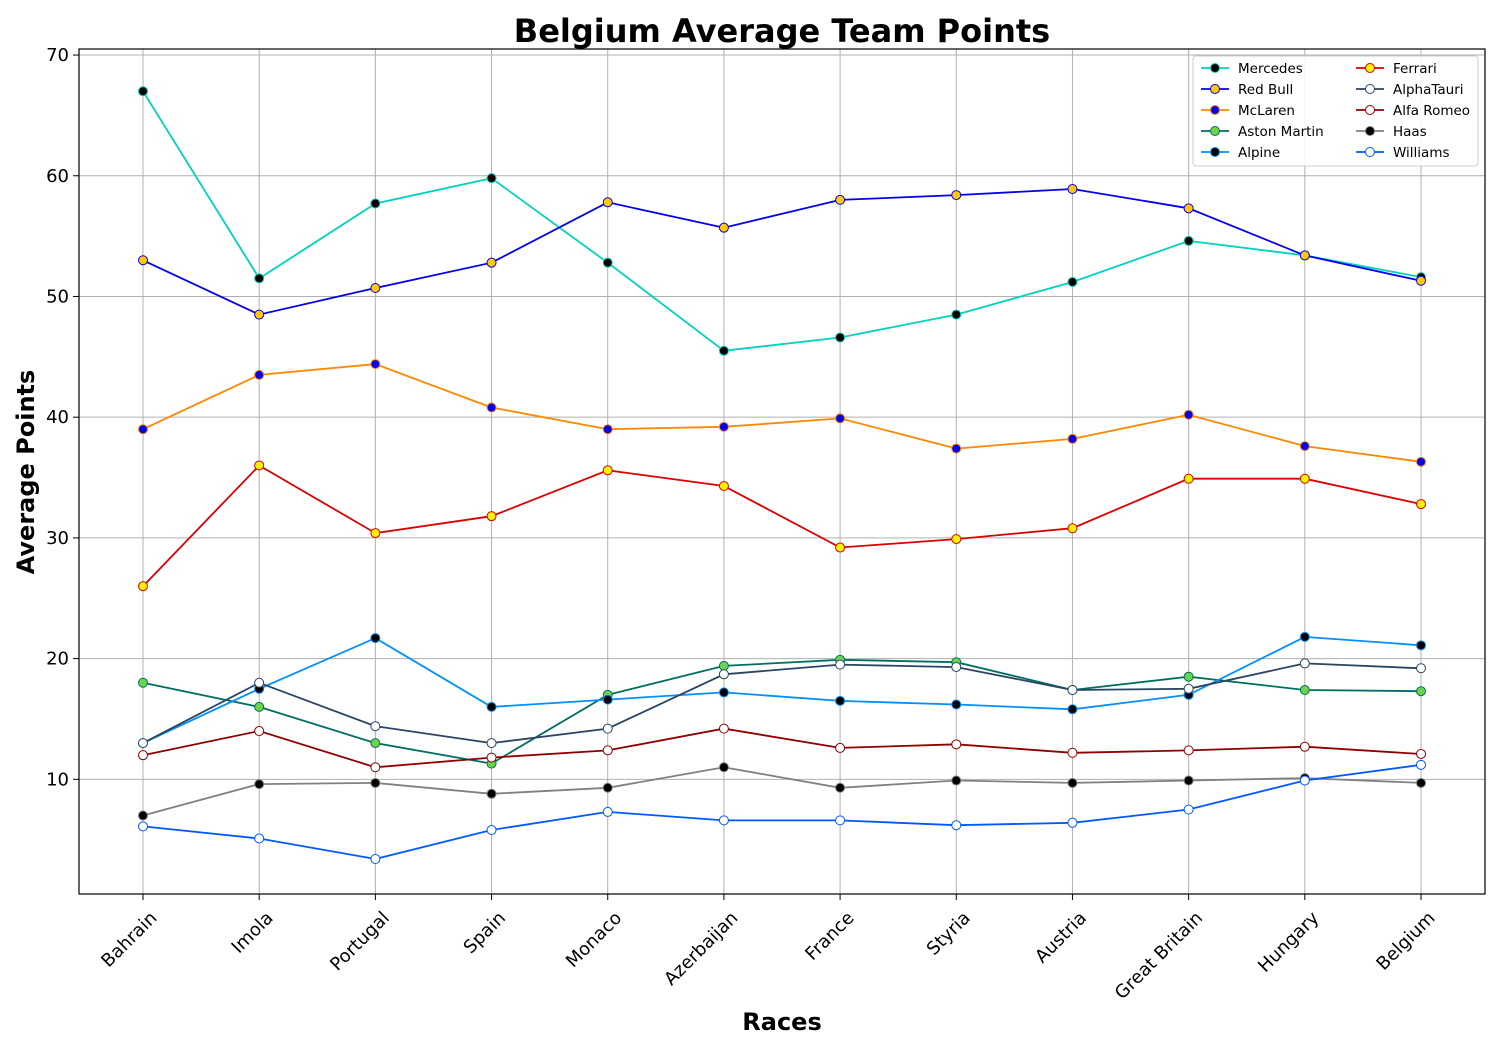 The image size is (1500, 1055). What do you see at coordinates (360, 942) in the screenshot?
I see `x-tick-label: Portugal` at bounding box center [360, 942].